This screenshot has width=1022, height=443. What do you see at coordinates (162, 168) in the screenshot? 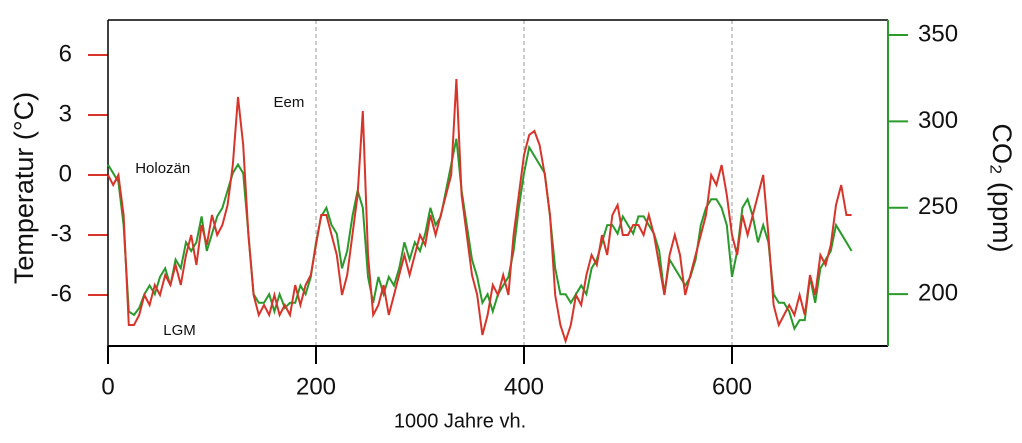
I see `annotation: Holozän` at bounding box center [162, 168].